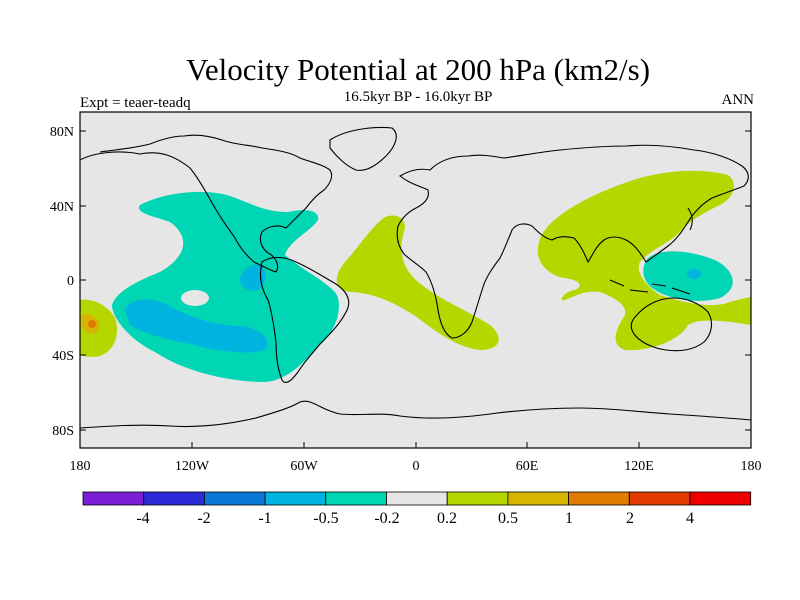 The width and height of the screenshot is (800, 600). I want to click on lon-label: 0, so click(416, 466).